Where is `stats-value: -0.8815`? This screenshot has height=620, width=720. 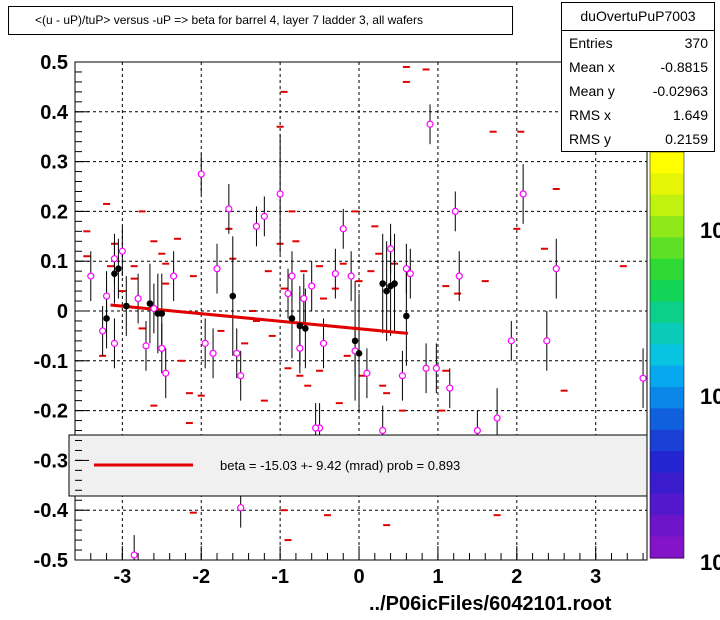
stats-value: -0.8815 is located at coordinates (684, 67).